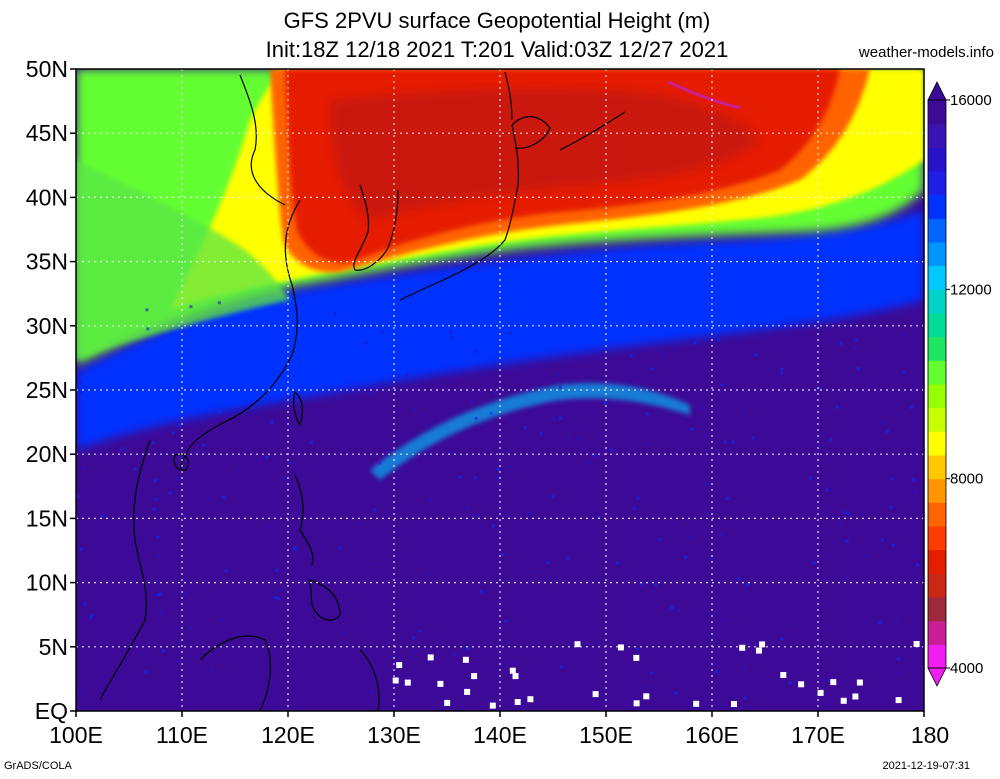 The image size is (1000, 779). Describe the element at coordinates (937, 677) in the screenshot. I see `colorbar-min-arrow` at that location.